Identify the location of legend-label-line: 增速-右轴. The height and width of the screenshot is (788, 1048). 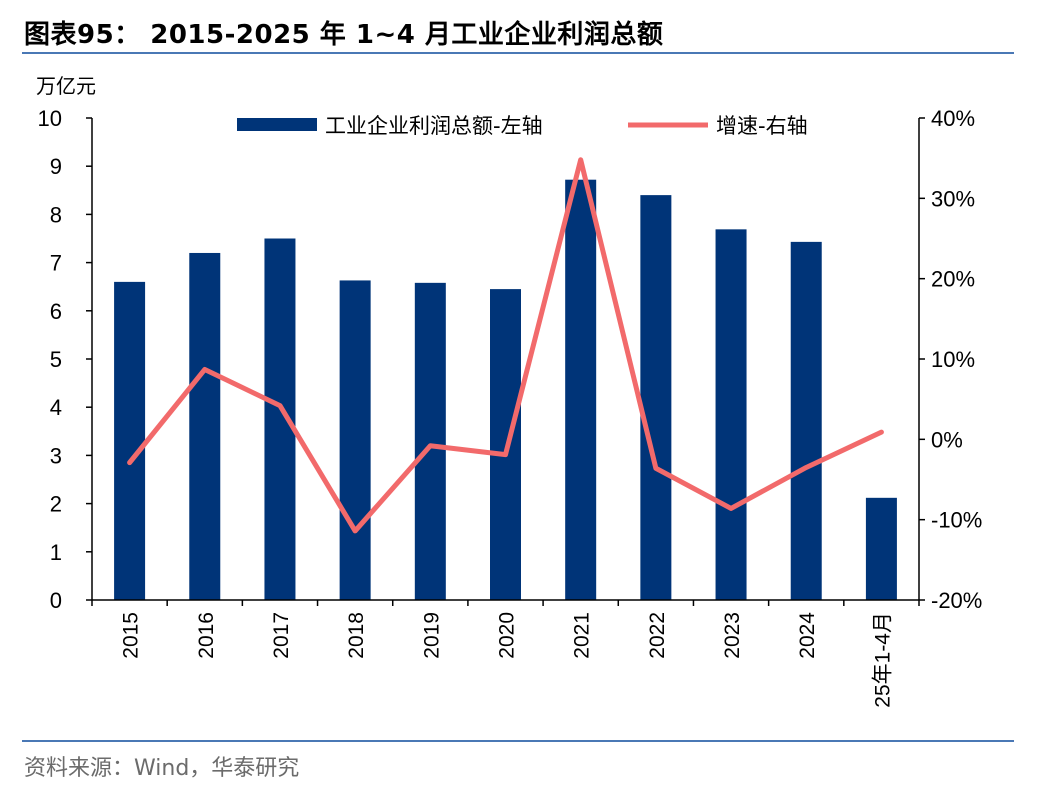
(762, 126).